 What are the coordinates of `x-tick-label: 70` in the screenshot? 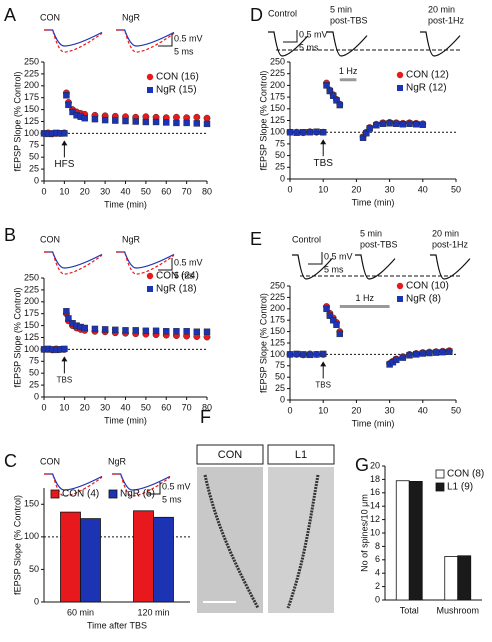 It's located at (187, 191).